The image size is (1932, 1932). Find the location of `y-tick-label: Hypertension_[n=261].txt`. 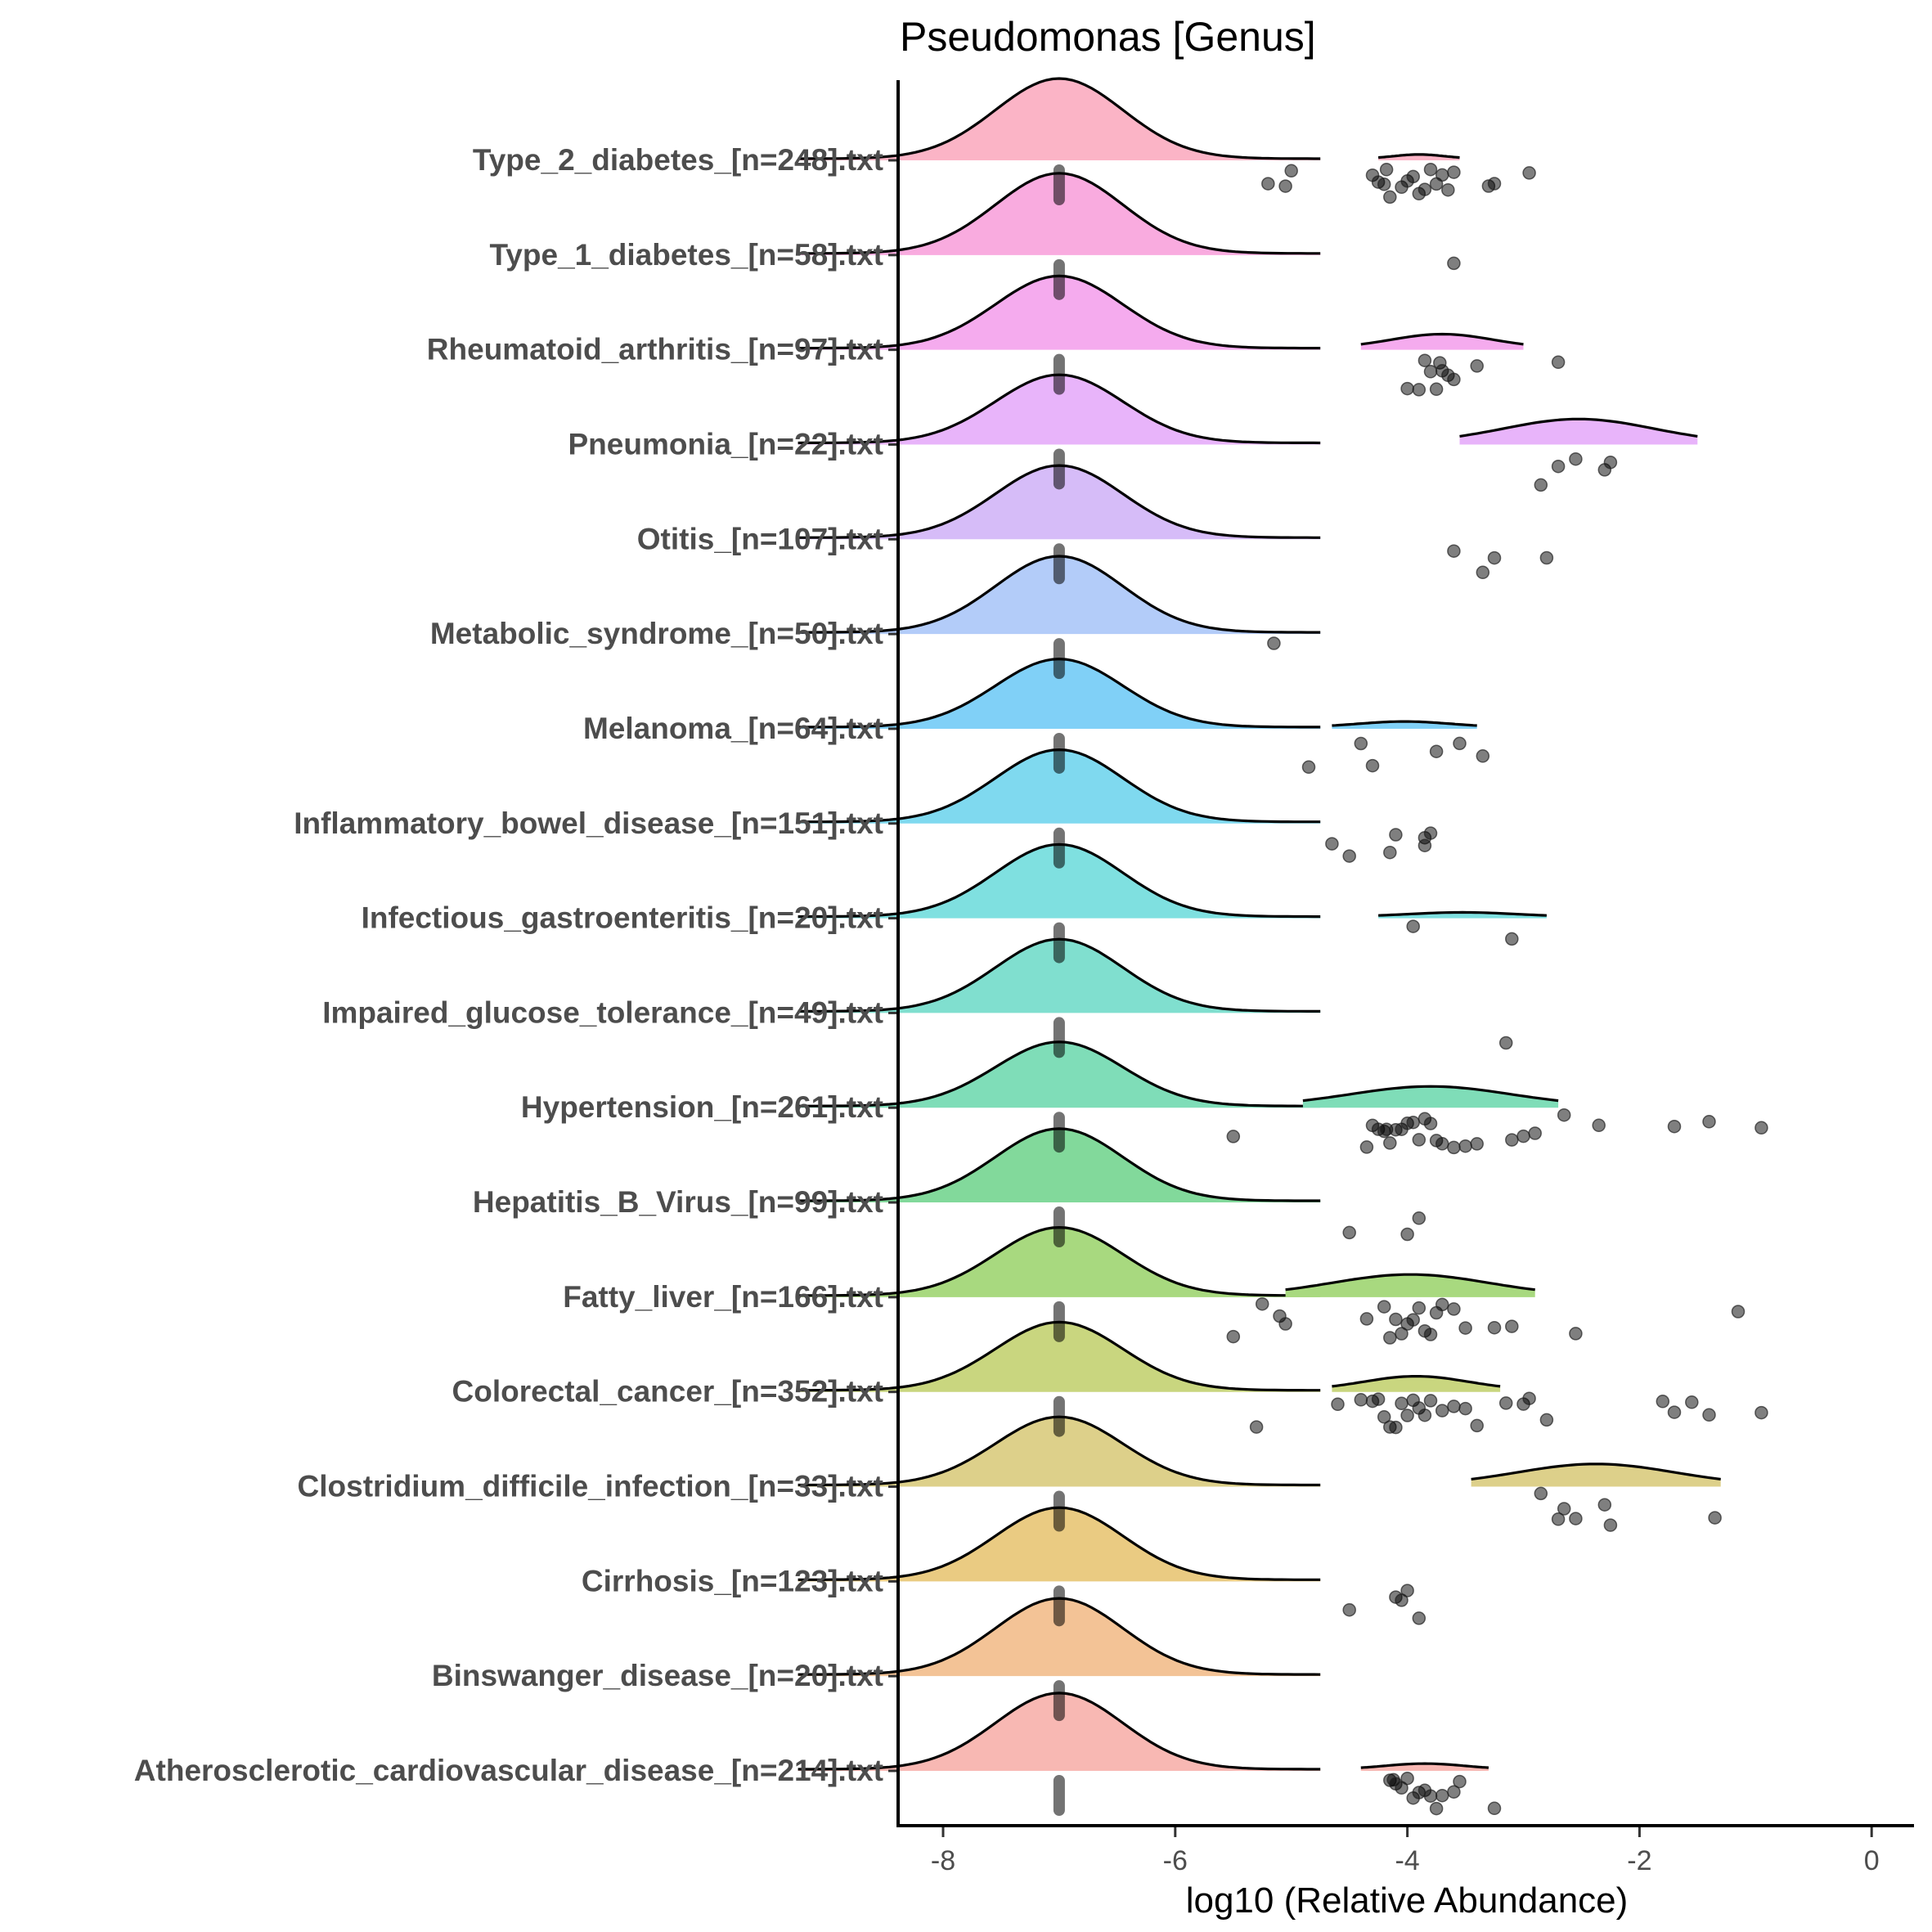

y-tick-label: Hypertension_[n=261].txt is located at coordinates (702, 1107).